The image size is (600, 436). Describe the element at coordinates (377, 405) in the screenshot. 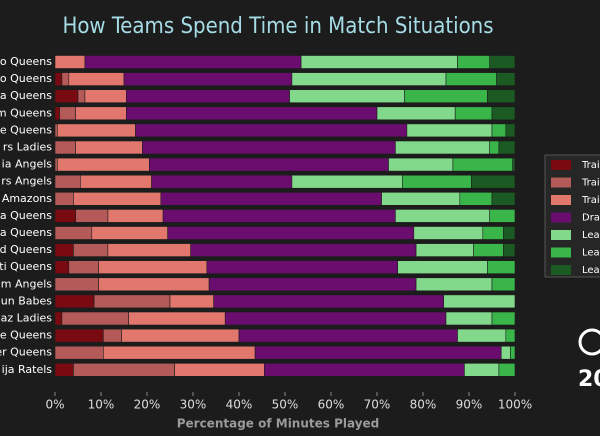

I see `x-tick-label: 70%` at that location.